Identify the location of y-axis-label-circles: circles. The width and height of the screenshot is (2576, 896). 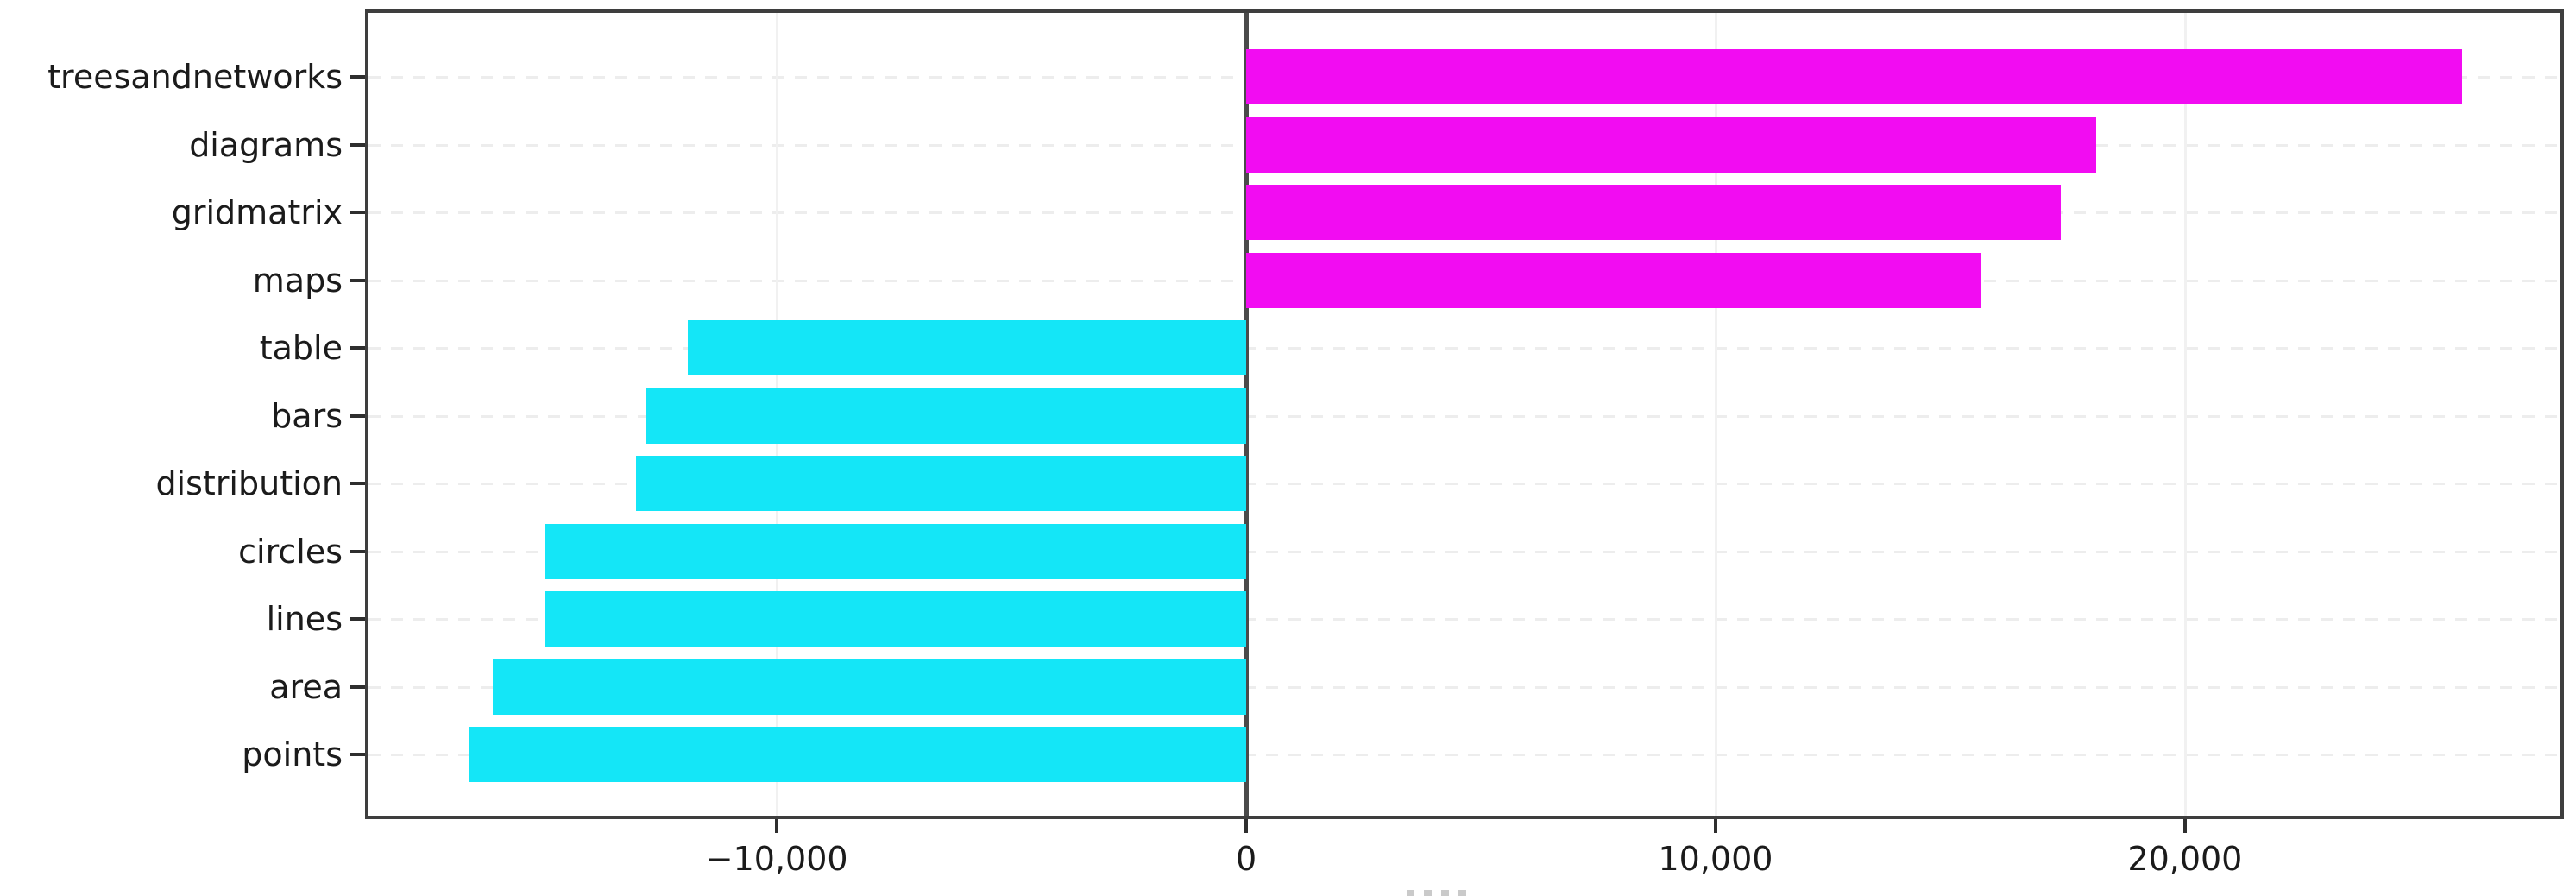
(290, 551).